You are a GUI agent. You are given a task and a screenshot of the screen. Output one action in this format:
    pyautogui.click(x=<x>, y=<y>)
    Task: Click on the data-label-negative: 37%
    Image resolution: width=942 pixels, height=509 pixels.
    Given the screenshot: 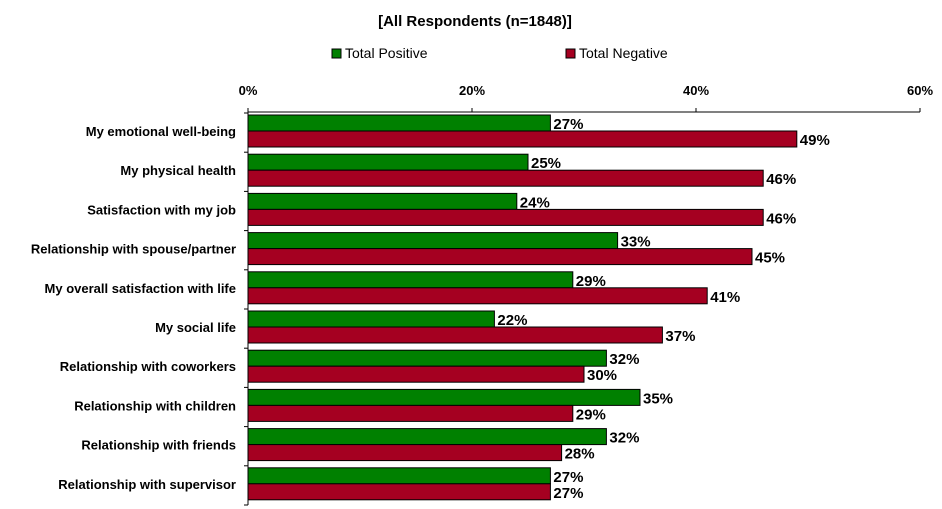 What is the action you would take?
    pyautogui.click(x=680, y=336)
    